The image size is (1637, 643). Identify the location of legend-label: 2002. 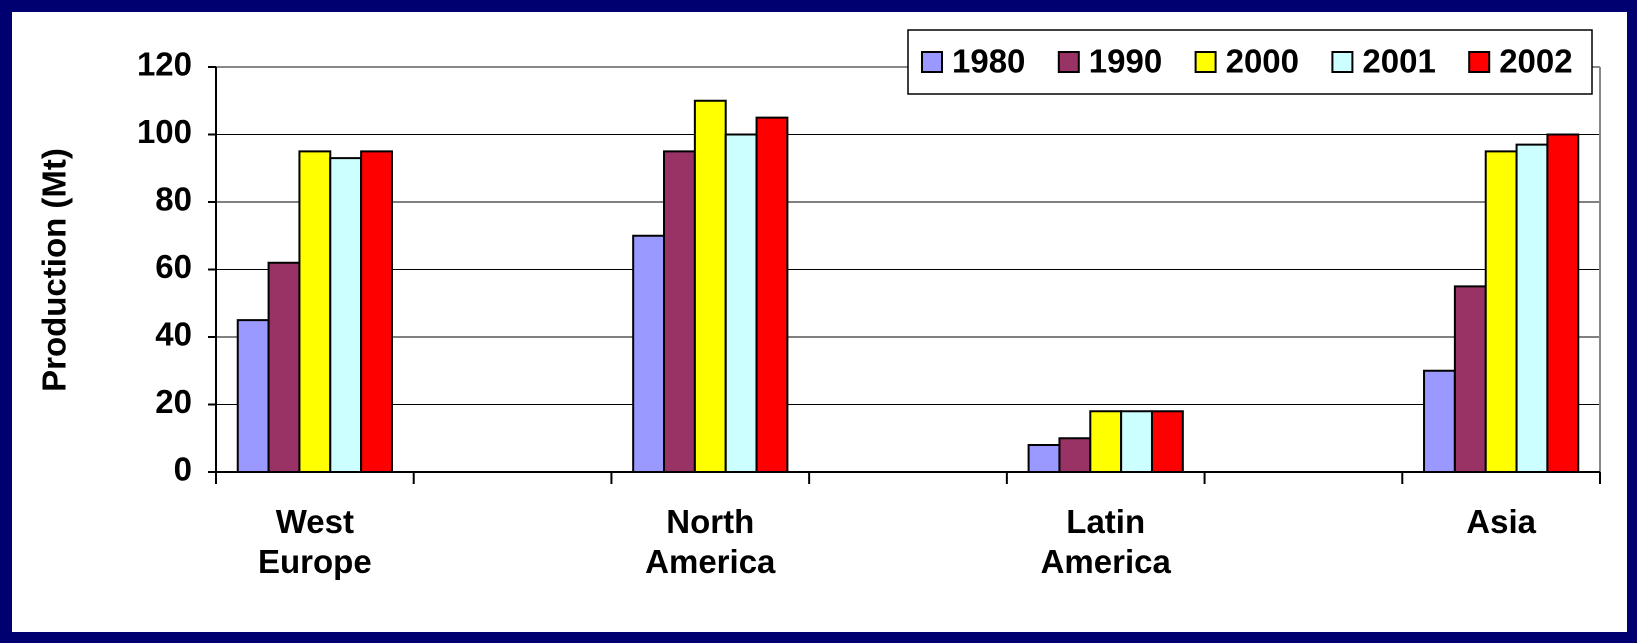
(1535, 61).